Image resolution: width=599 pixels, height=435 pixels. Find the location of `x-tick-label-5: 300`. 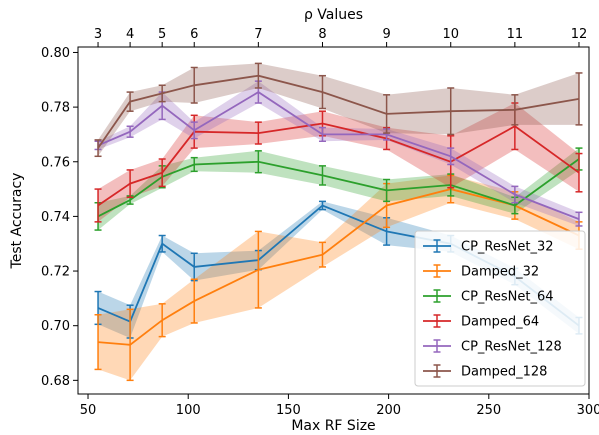

x-tick-label-5: 300 is located at coordinates (588, 410).